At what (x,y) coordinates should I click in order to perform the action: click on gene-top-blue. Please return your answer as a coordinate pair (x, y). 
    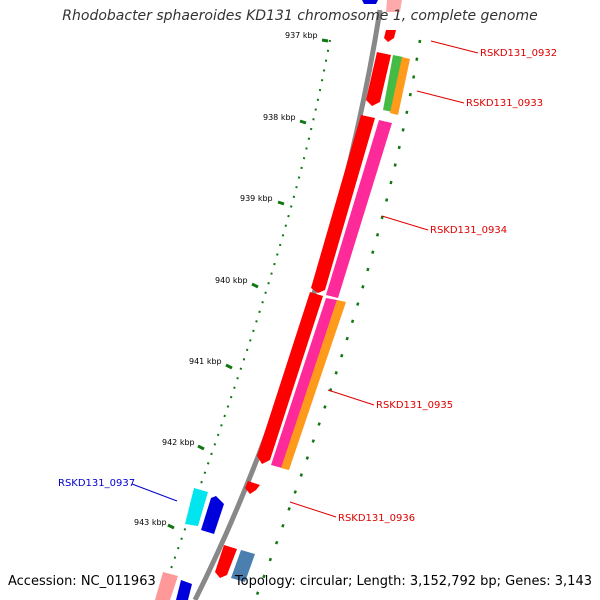
    Looking at the image, I should click on (370, 2).